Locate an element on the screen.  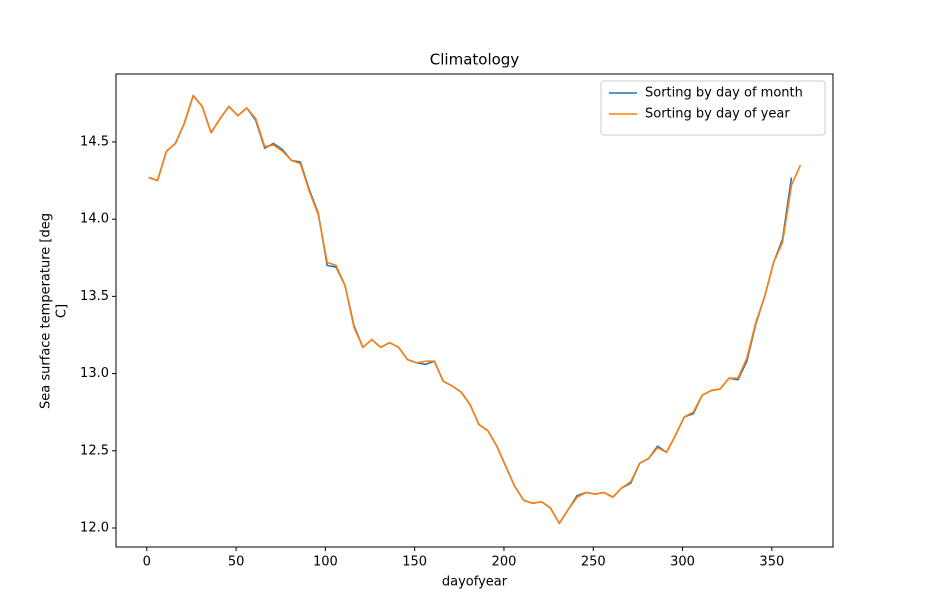
y-tick-label: 13.5 is located at coordinates (94, 296).